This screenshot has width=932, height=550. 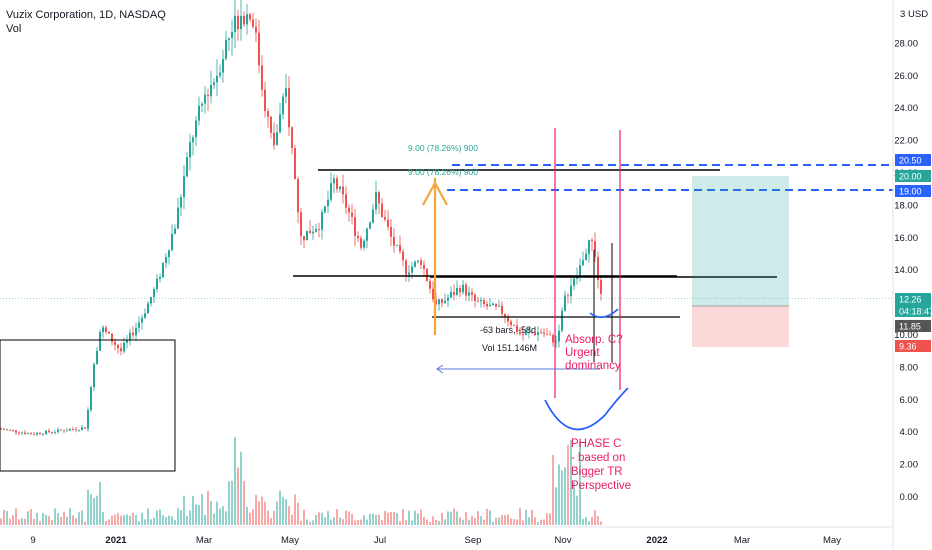 What do you see at coordinates (582, 353) in the screenshot?
I see `absorption-note: Urgent` at bounding box center [582, 353].